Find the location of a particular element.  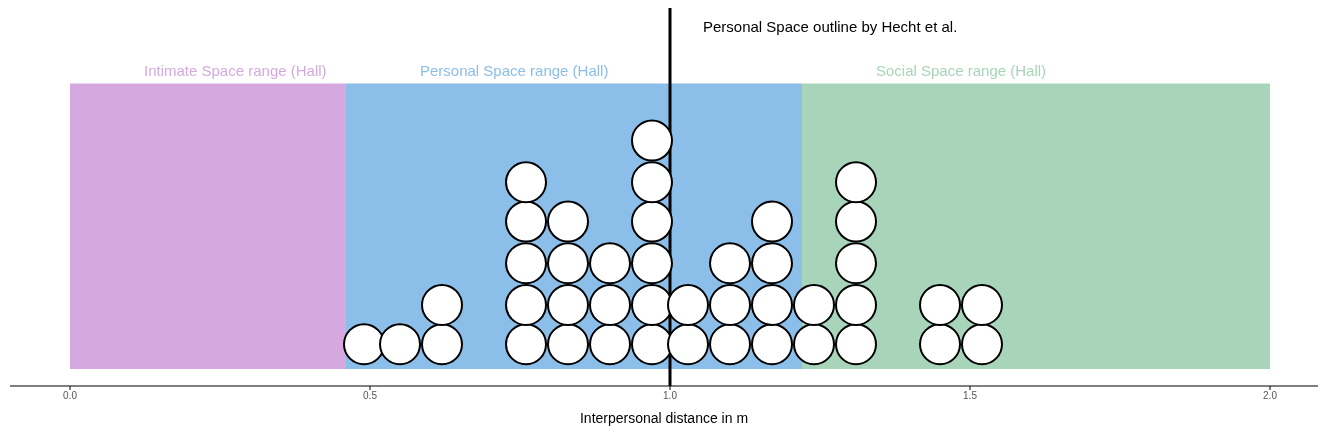

x-axis-title: Interpersonal distance in m is located at coordinates (664, 418).